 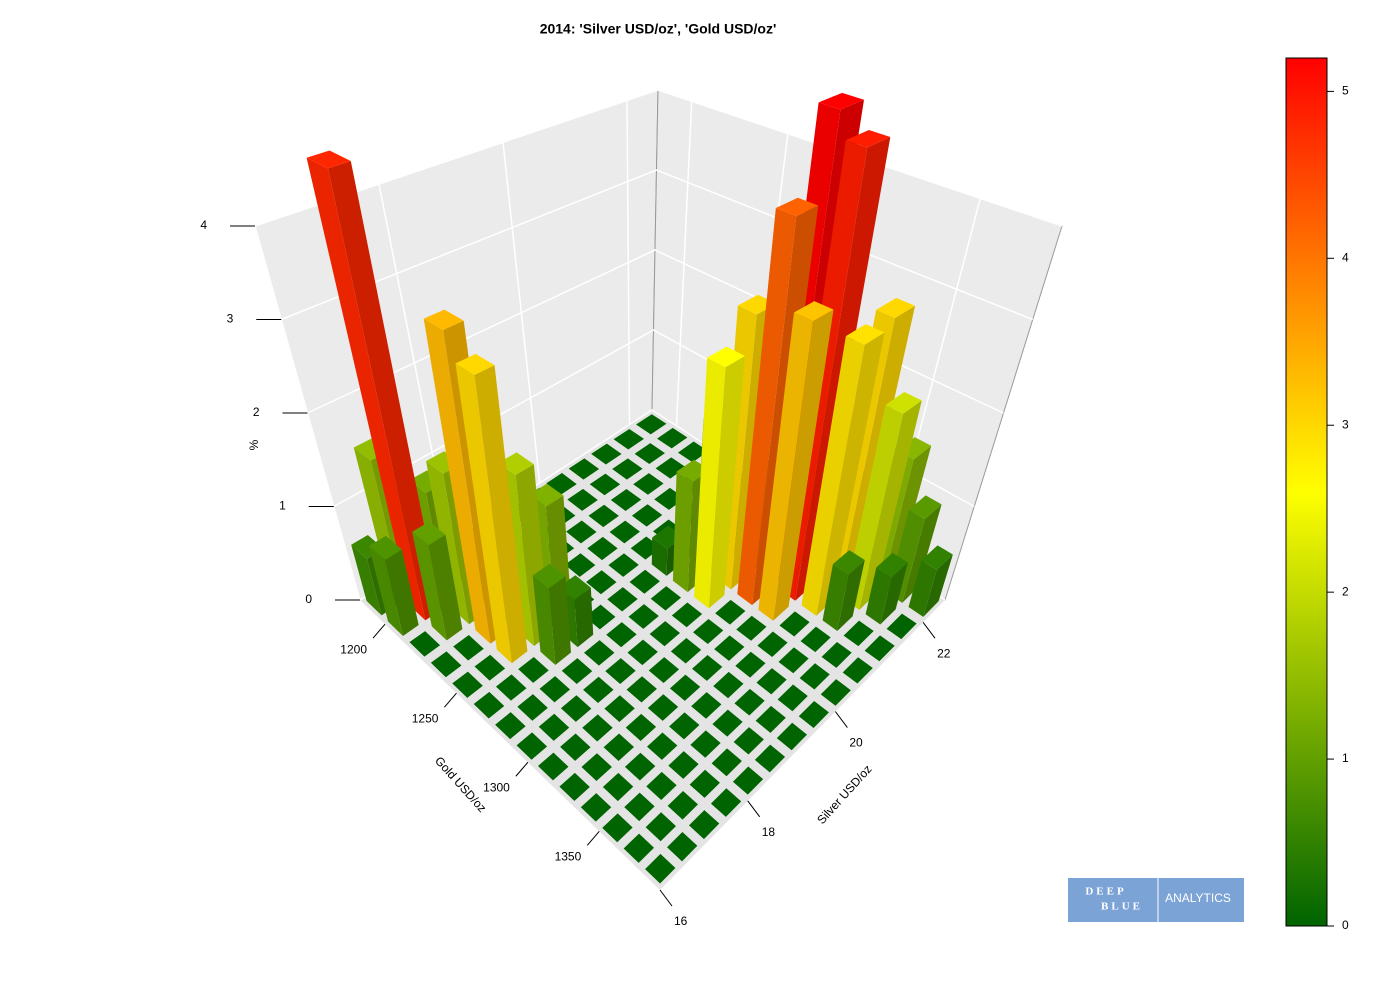 What do you see at coordinates (353, 649) in the screenshot?
I see `x-tick-label: 1200` at bounding box center [353, 649].